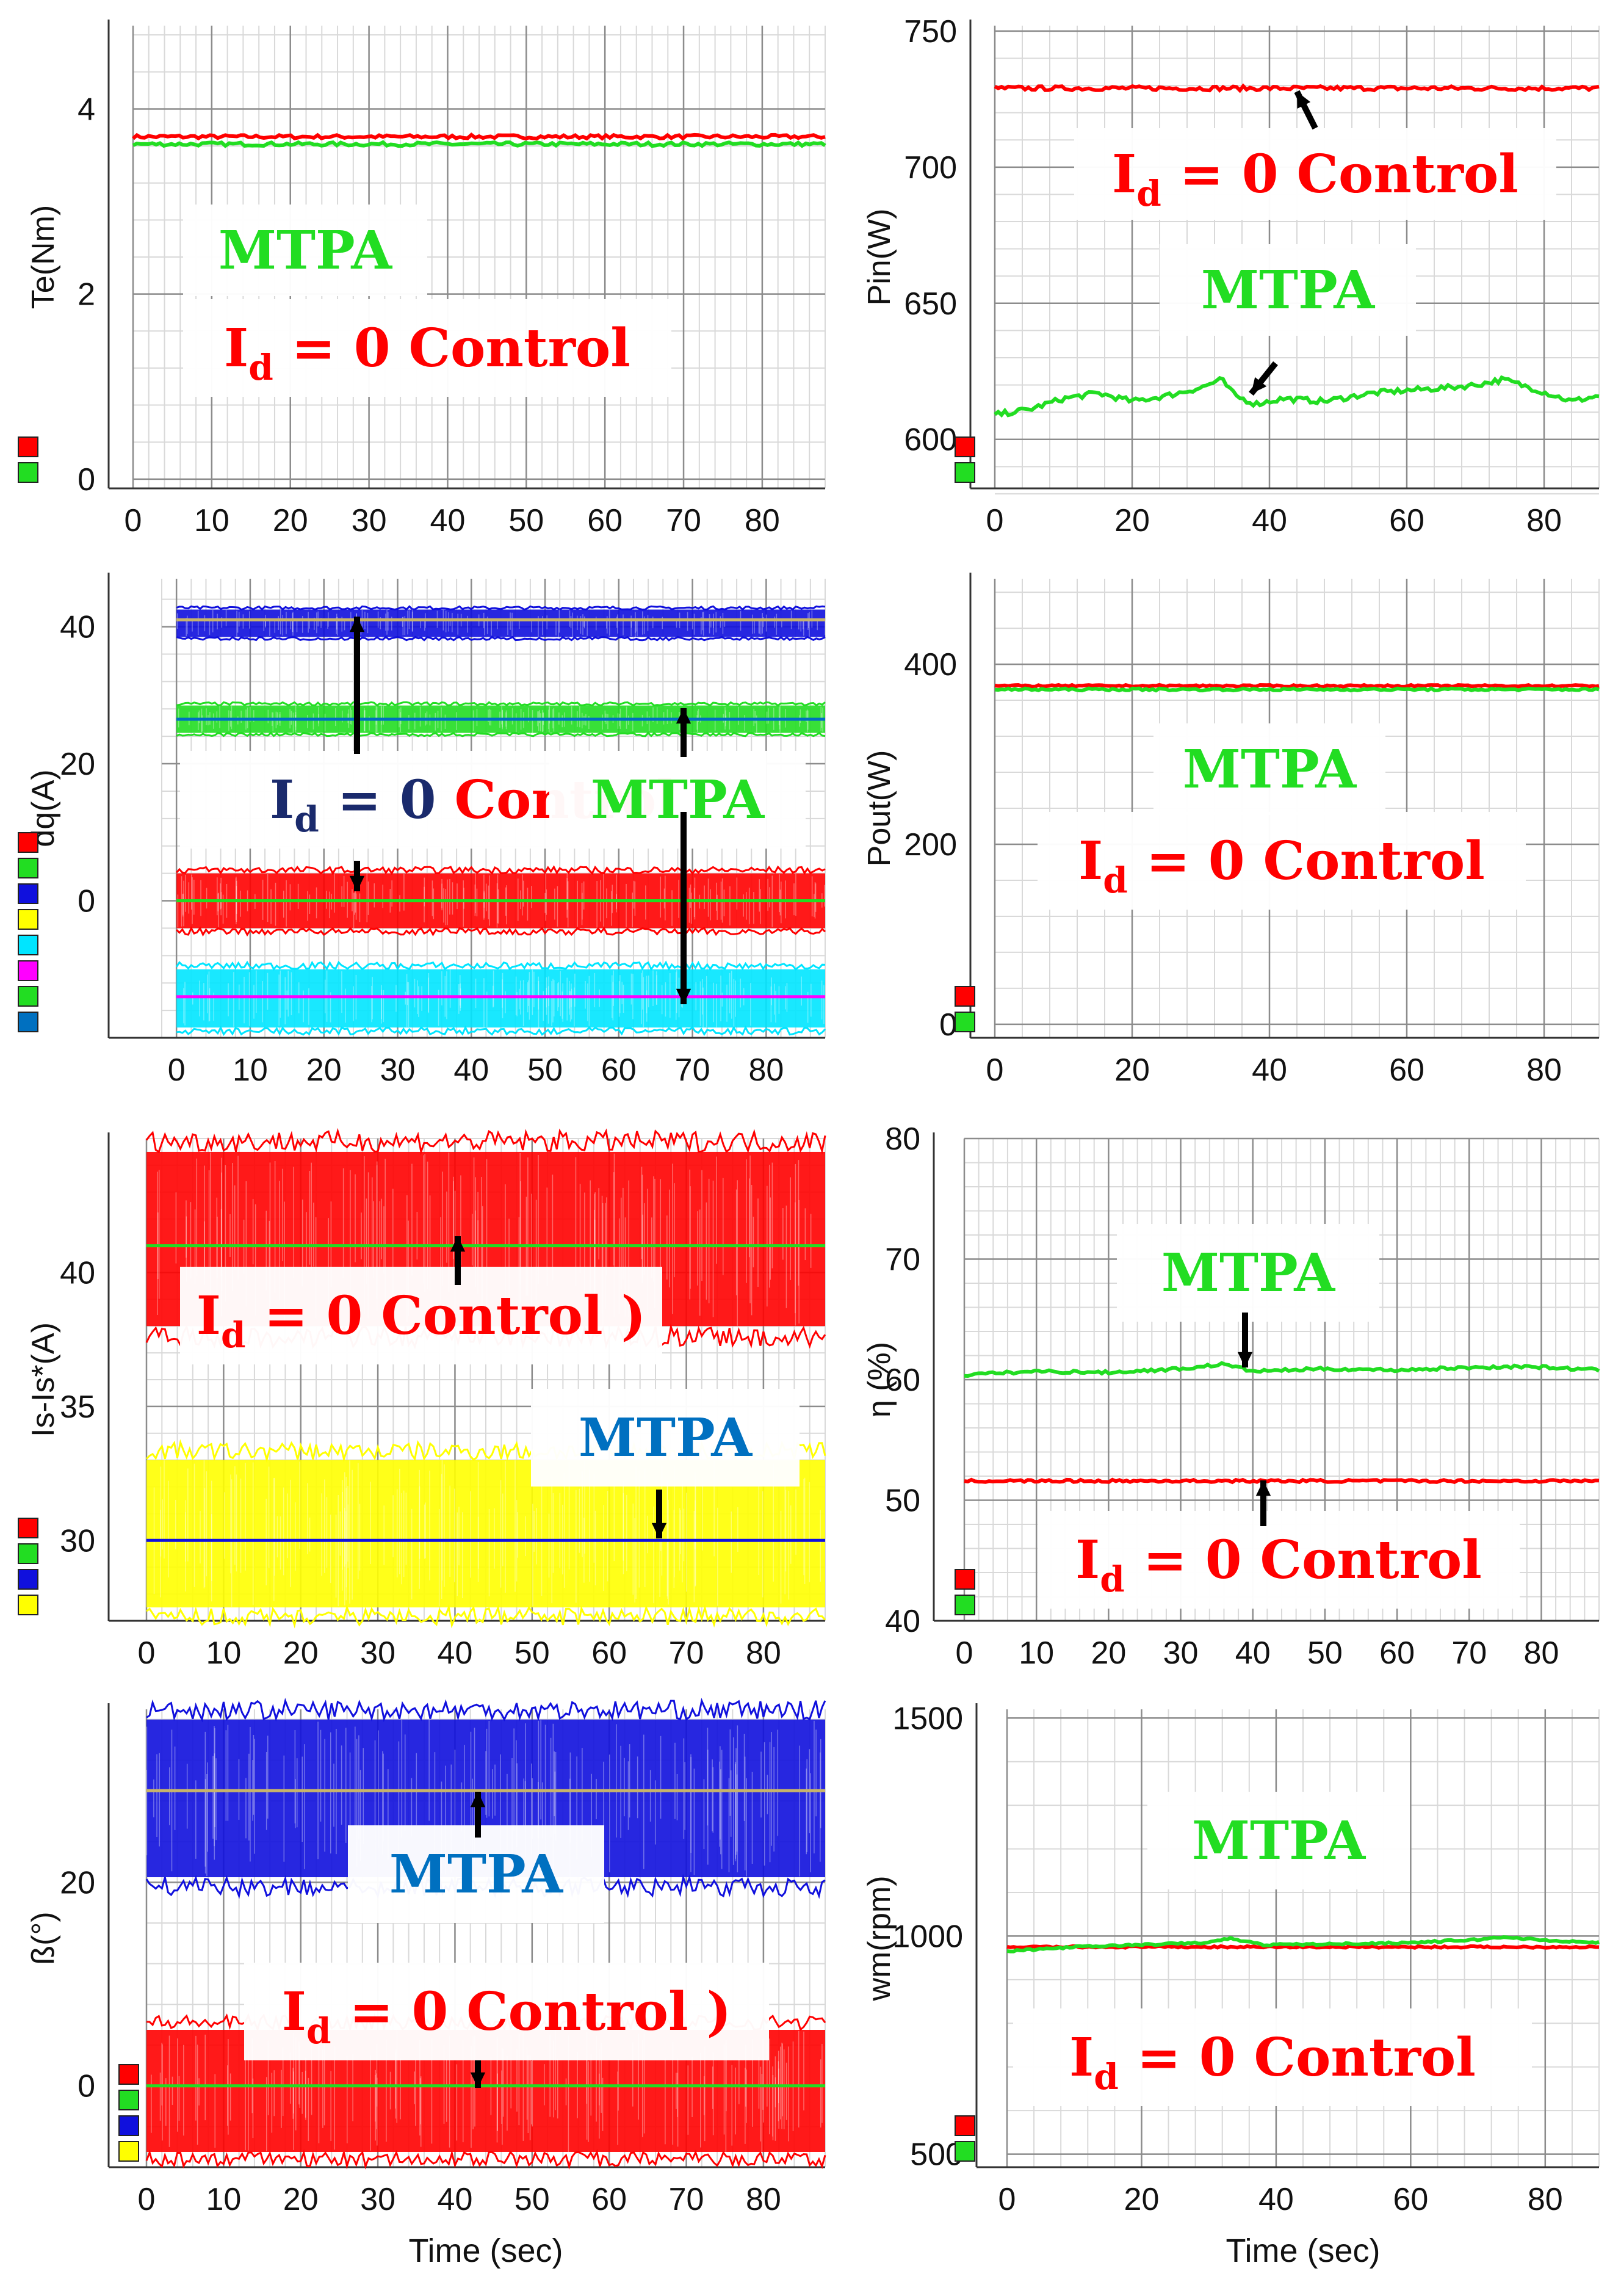 Image resolution: width=1621 pixels, height=2296 pixels. What do you see at coordinates (86, 109) in the screenshot?
I see `y-tick-label: 4` at bounding box center [86, 109].